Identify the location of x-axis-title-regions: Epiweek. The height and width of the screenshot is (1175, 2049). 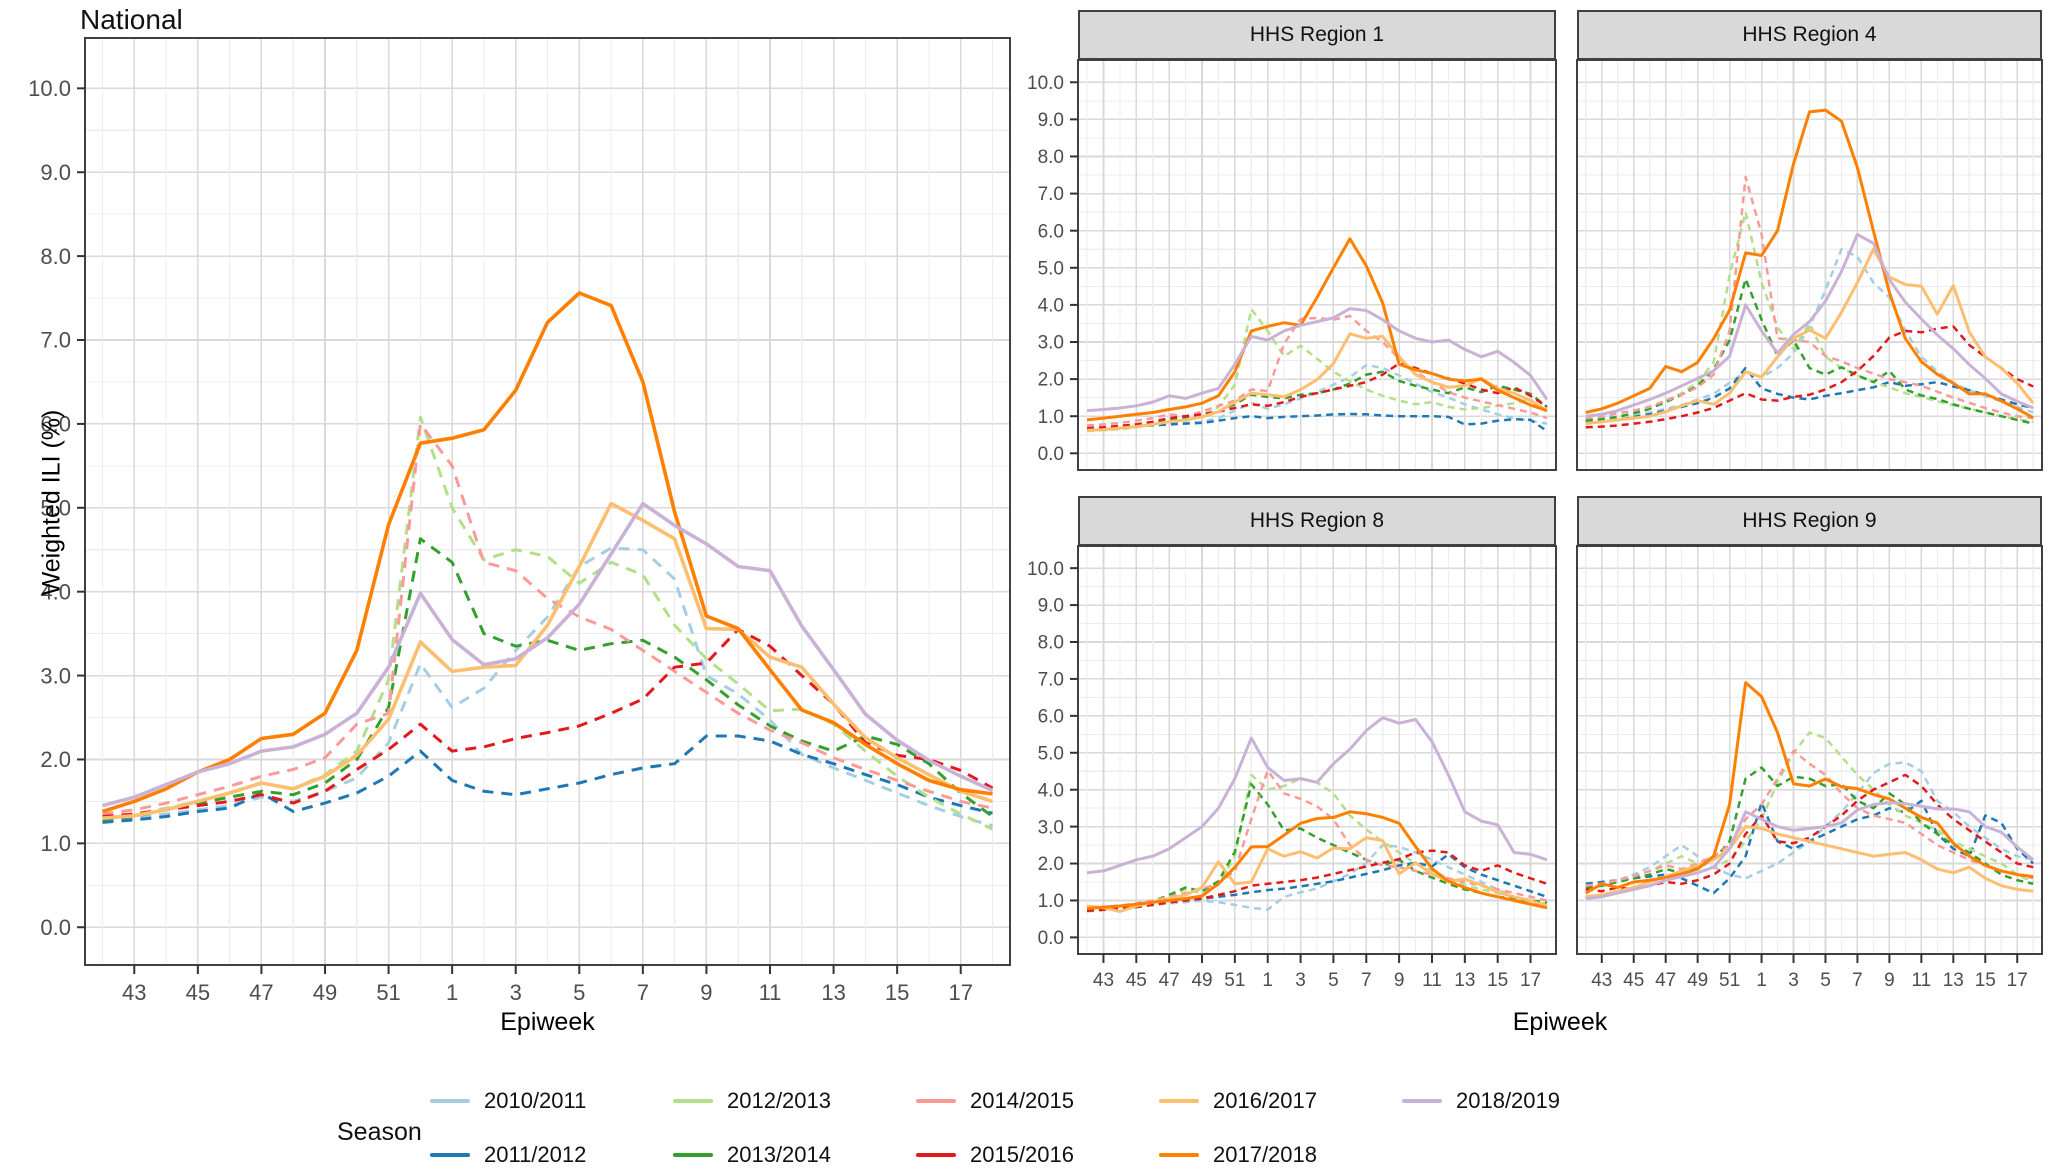
(1560, 1022).